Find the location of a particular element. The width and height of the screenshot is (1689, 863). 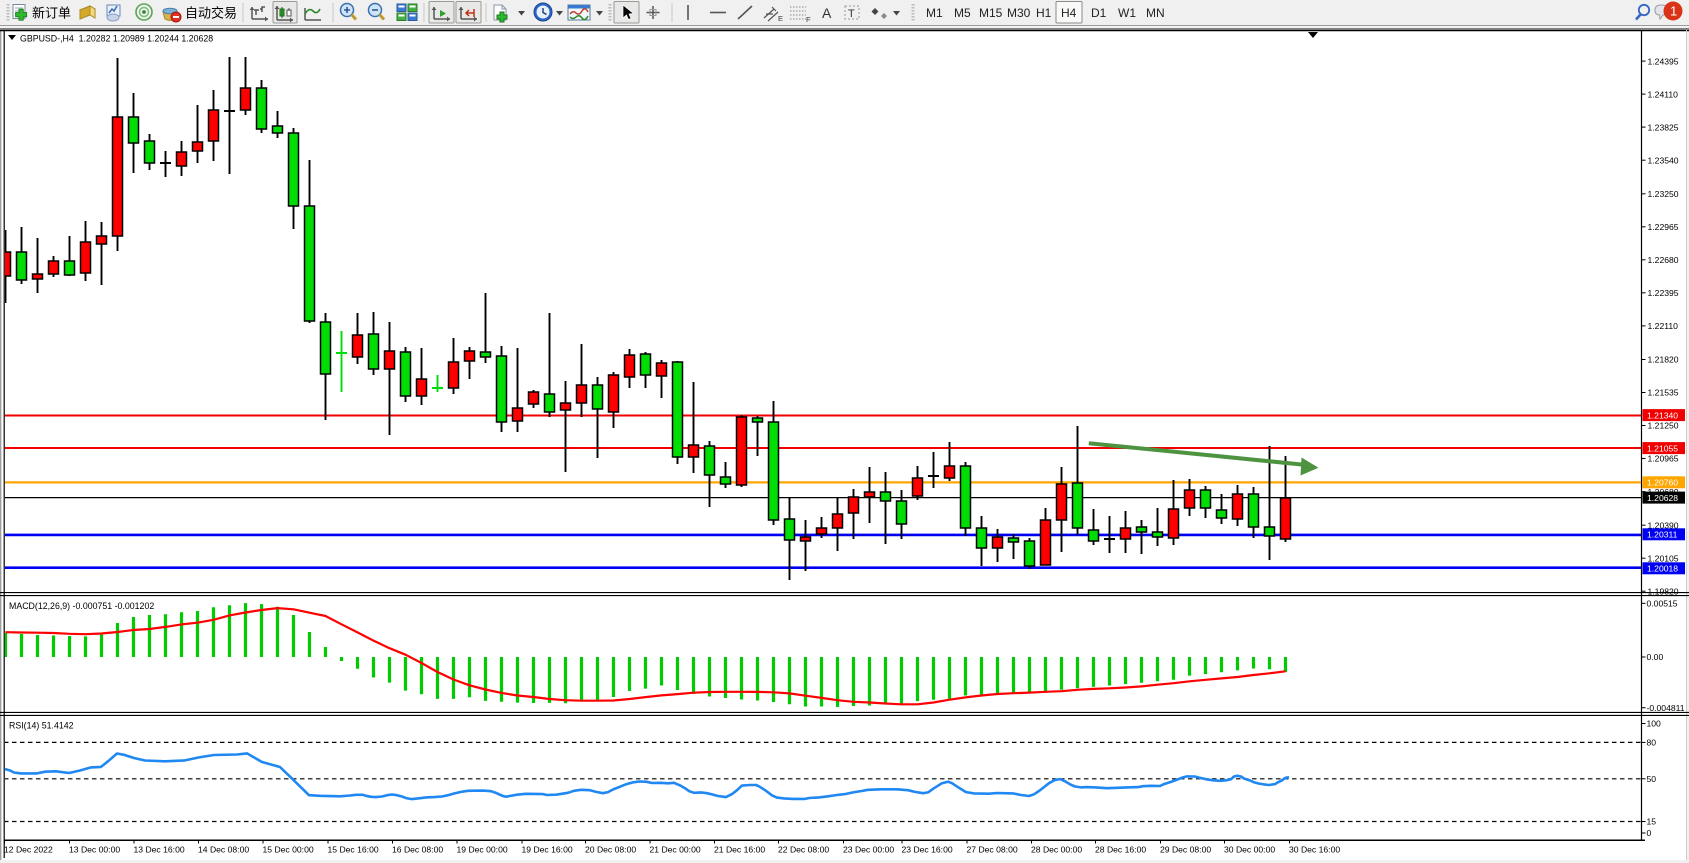

svg-text: 1.21340 is located at coordinates (1662, 415).